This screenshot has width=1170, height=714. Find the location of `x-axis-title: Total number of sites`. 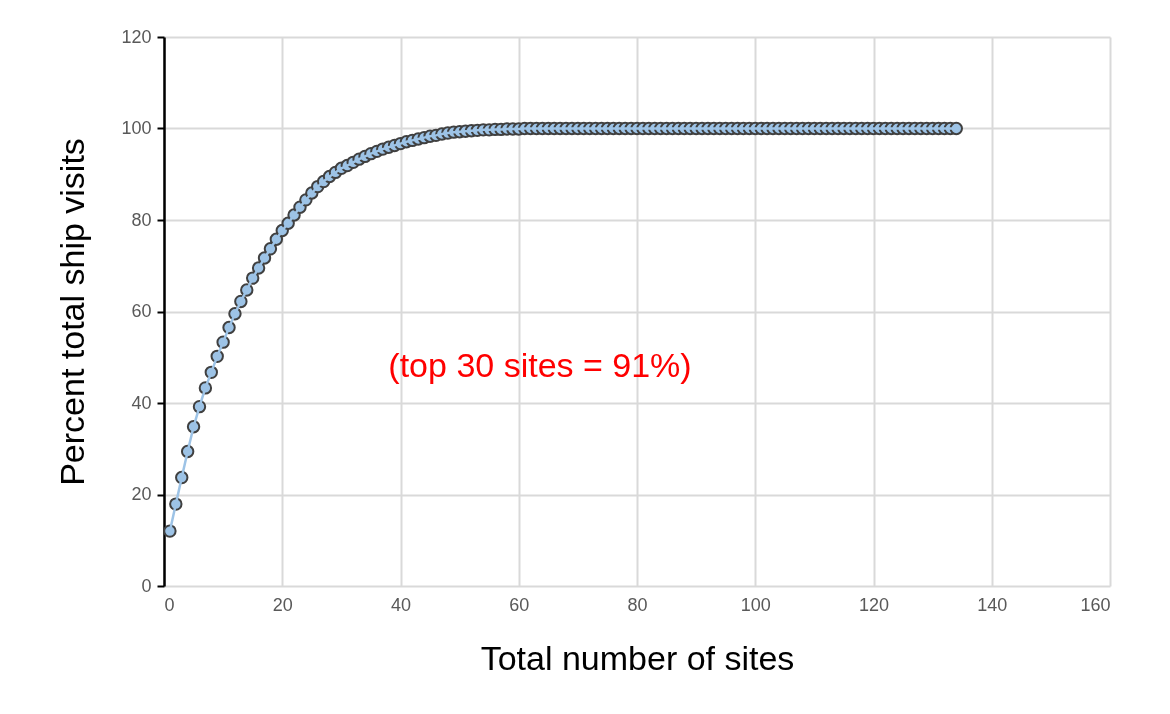

x-axis-title: Total number of sites is located at coordinates (637, 657).